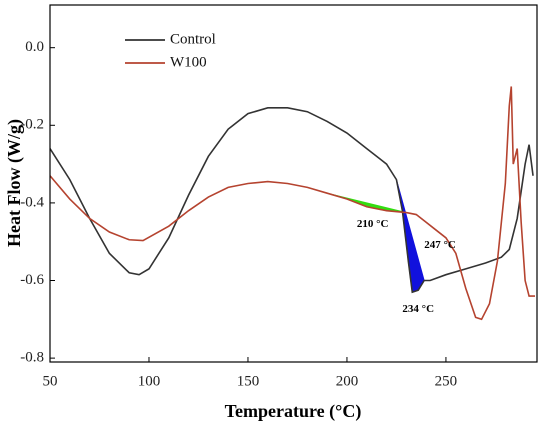  I want to click on y-tick-label: -0.6, so click(32, 280).